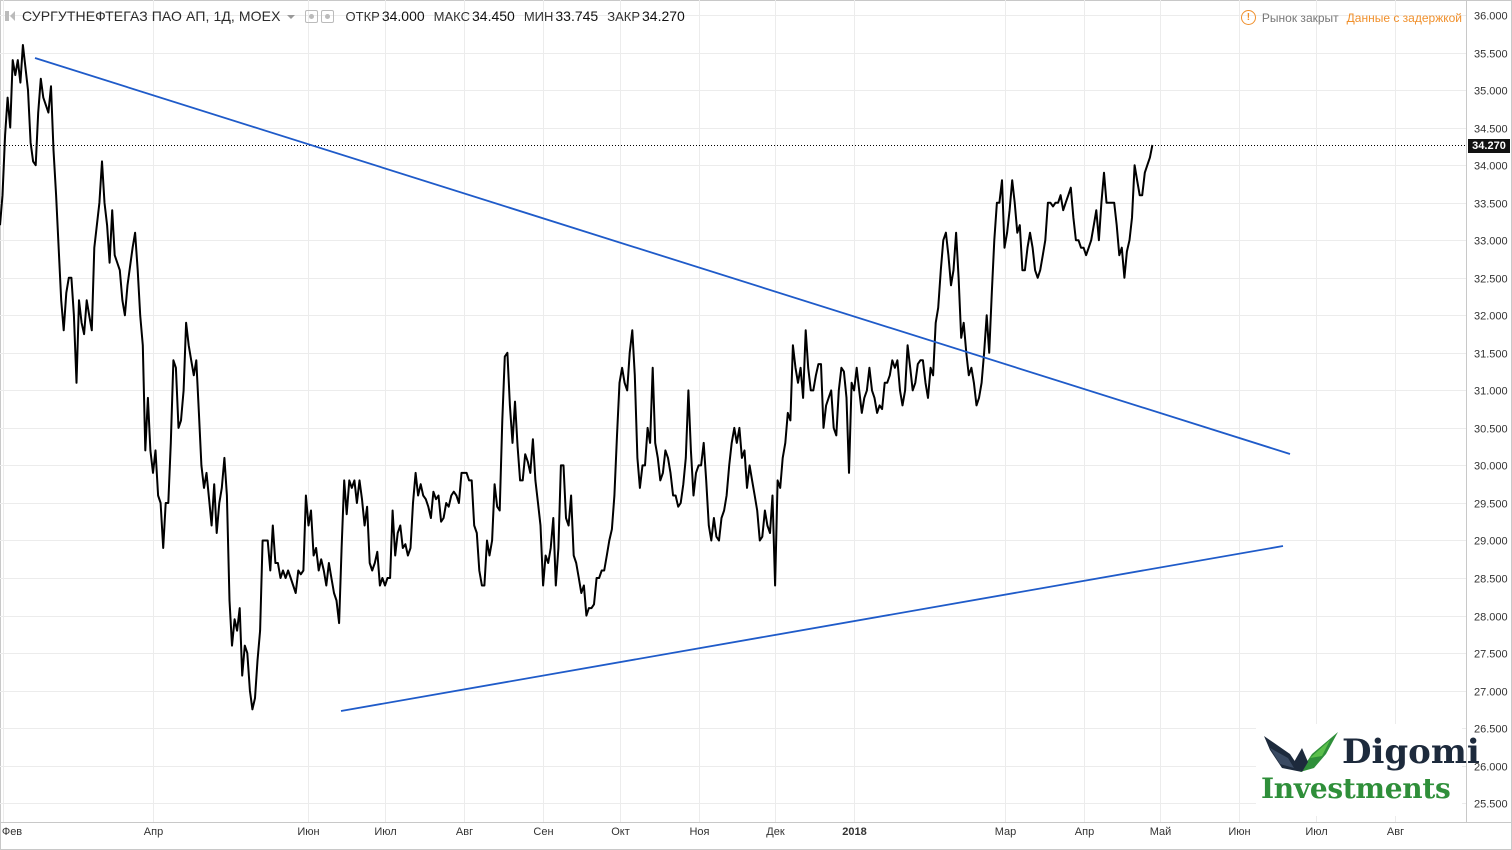  I want to click on logo-wordmark-digomi: Digomi, so click(1411, 752).